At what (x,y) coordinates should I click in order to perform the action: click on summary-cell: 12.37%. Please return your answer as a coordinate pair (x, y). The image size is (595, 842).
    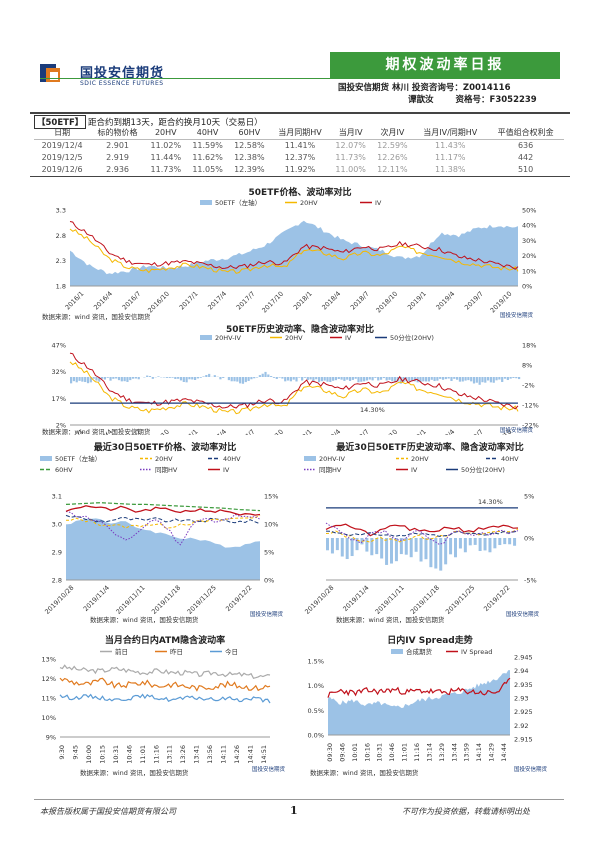
    Looking at the image, I should click on (300, 157).